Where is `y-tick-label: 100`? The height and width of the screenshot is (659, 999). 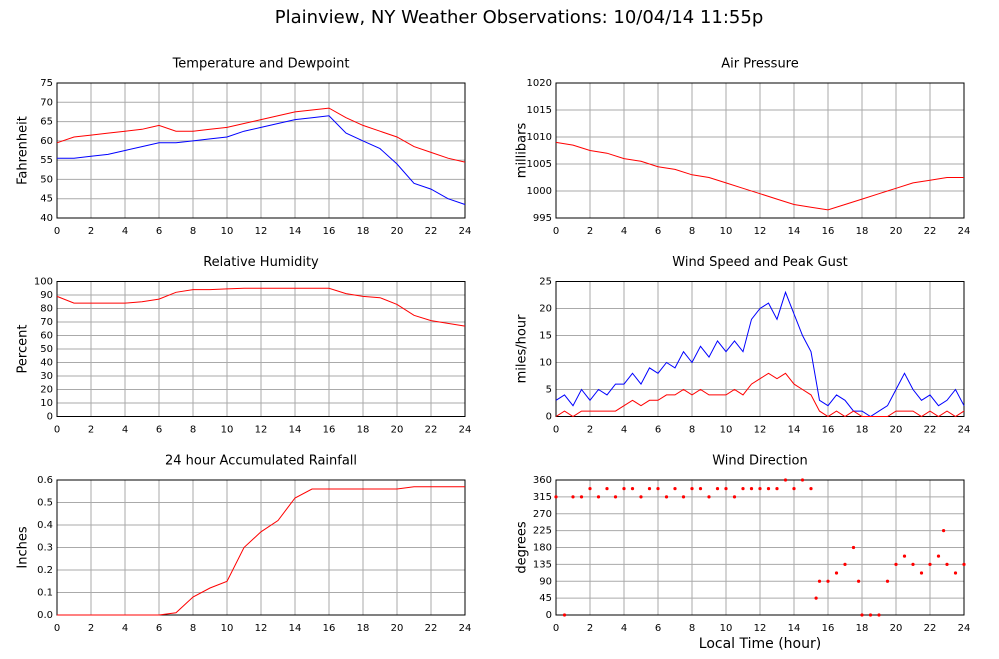
y-tick-label: 100 is located at coordinates (43, 282).